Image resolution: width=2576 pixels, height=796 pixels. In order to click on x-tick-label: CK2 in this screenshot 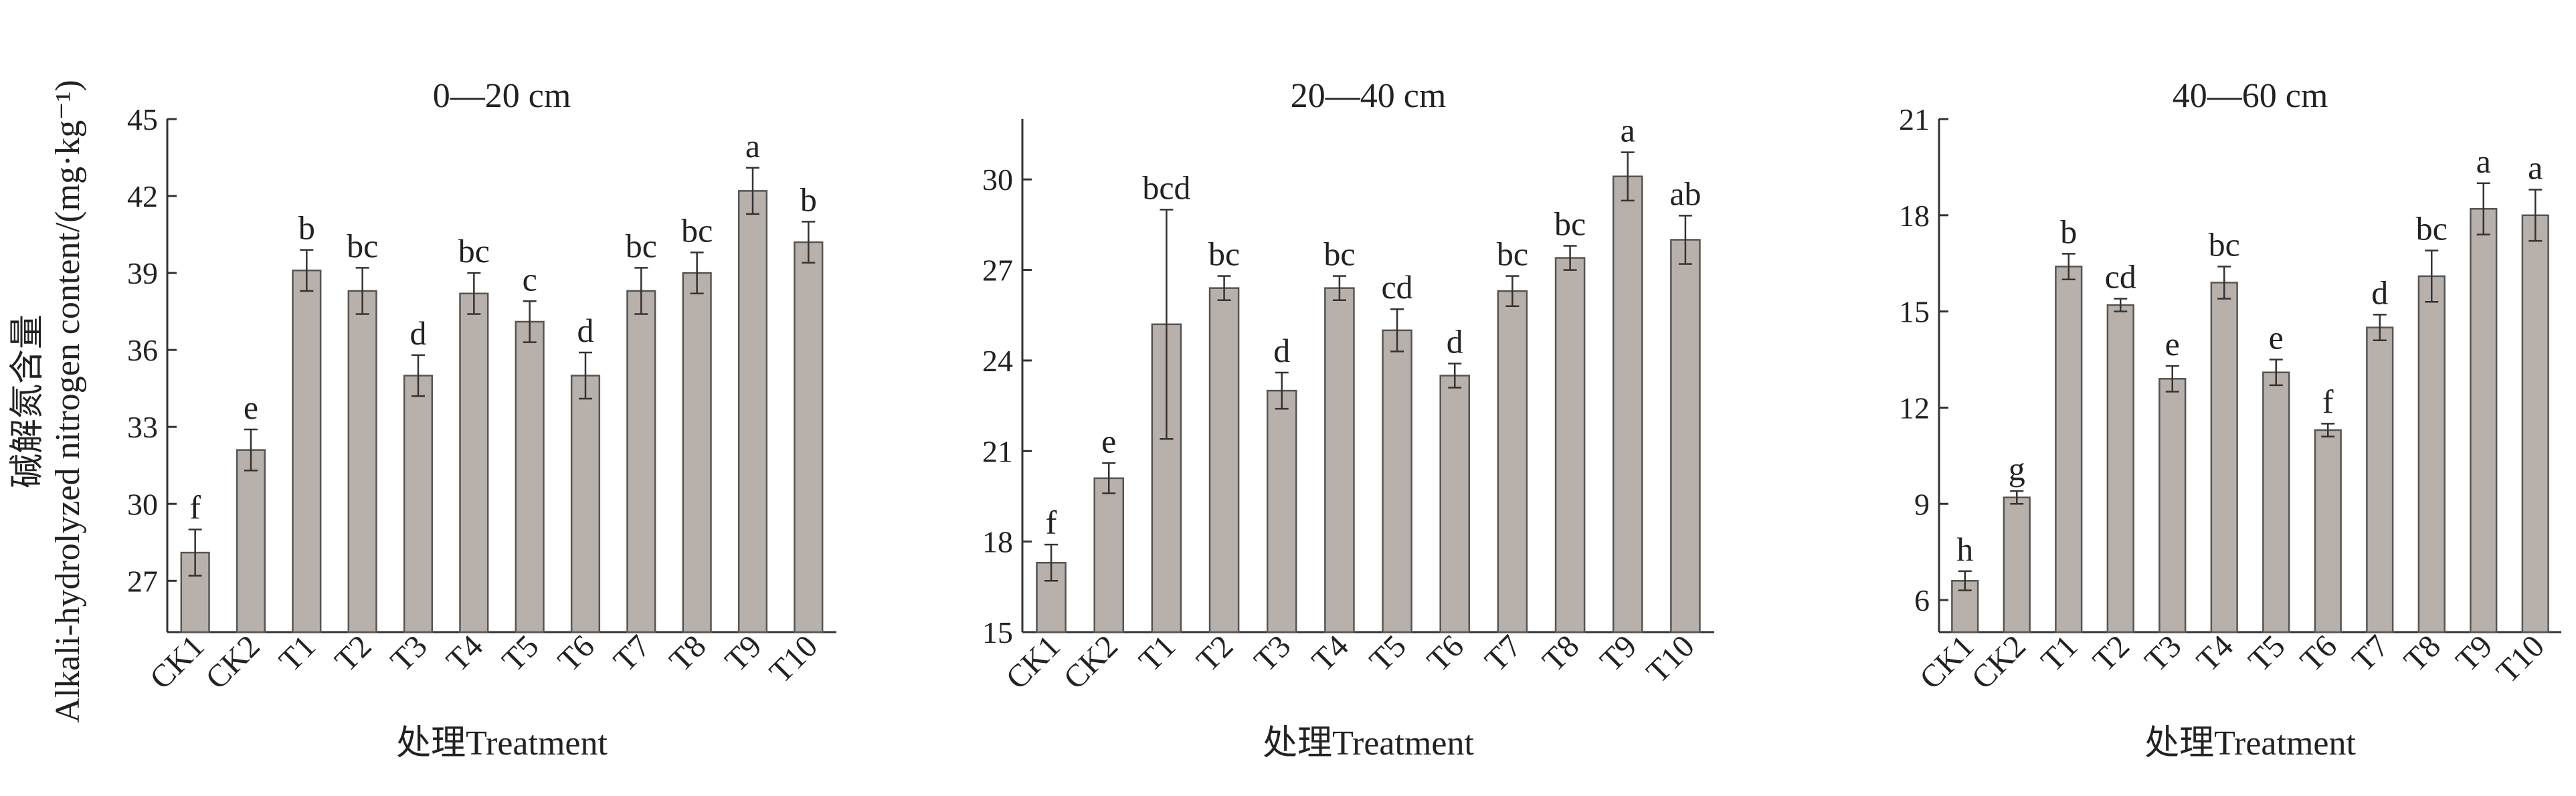, I will do `click(1090, 662)`.